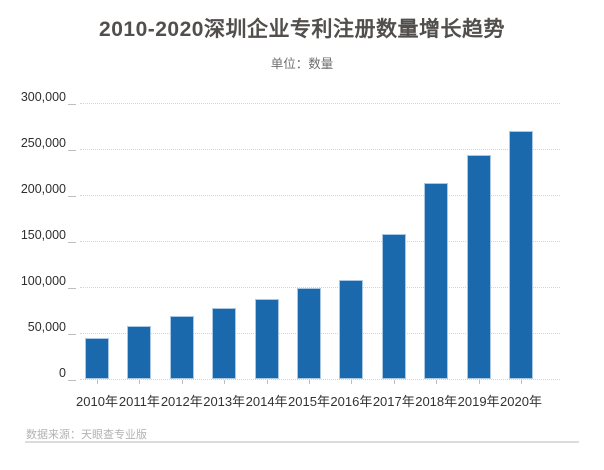 The width and height of the screenshot is (604, 470). Describe the element at coordinates (97, 401) in the screenshot. I see `x-axis-label-2010年: 2010年` at that location.